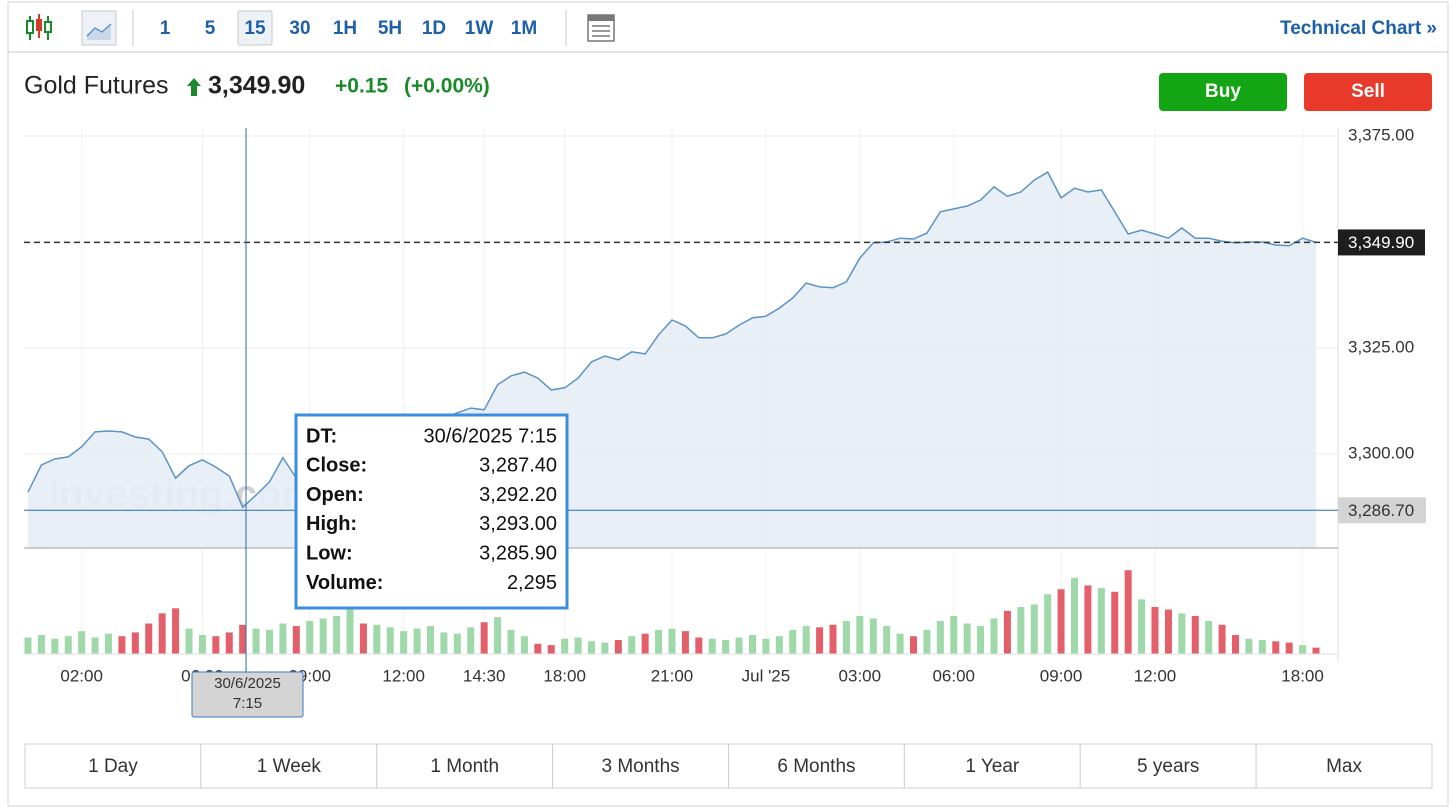  I want to click on candlestick-icon, so click(39, 27).